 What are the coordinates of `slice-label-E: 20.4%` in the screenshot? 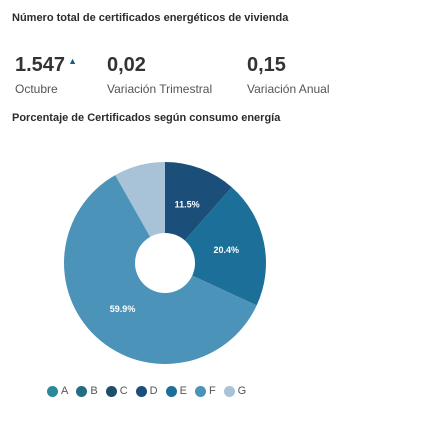 It's located at (227, 250).